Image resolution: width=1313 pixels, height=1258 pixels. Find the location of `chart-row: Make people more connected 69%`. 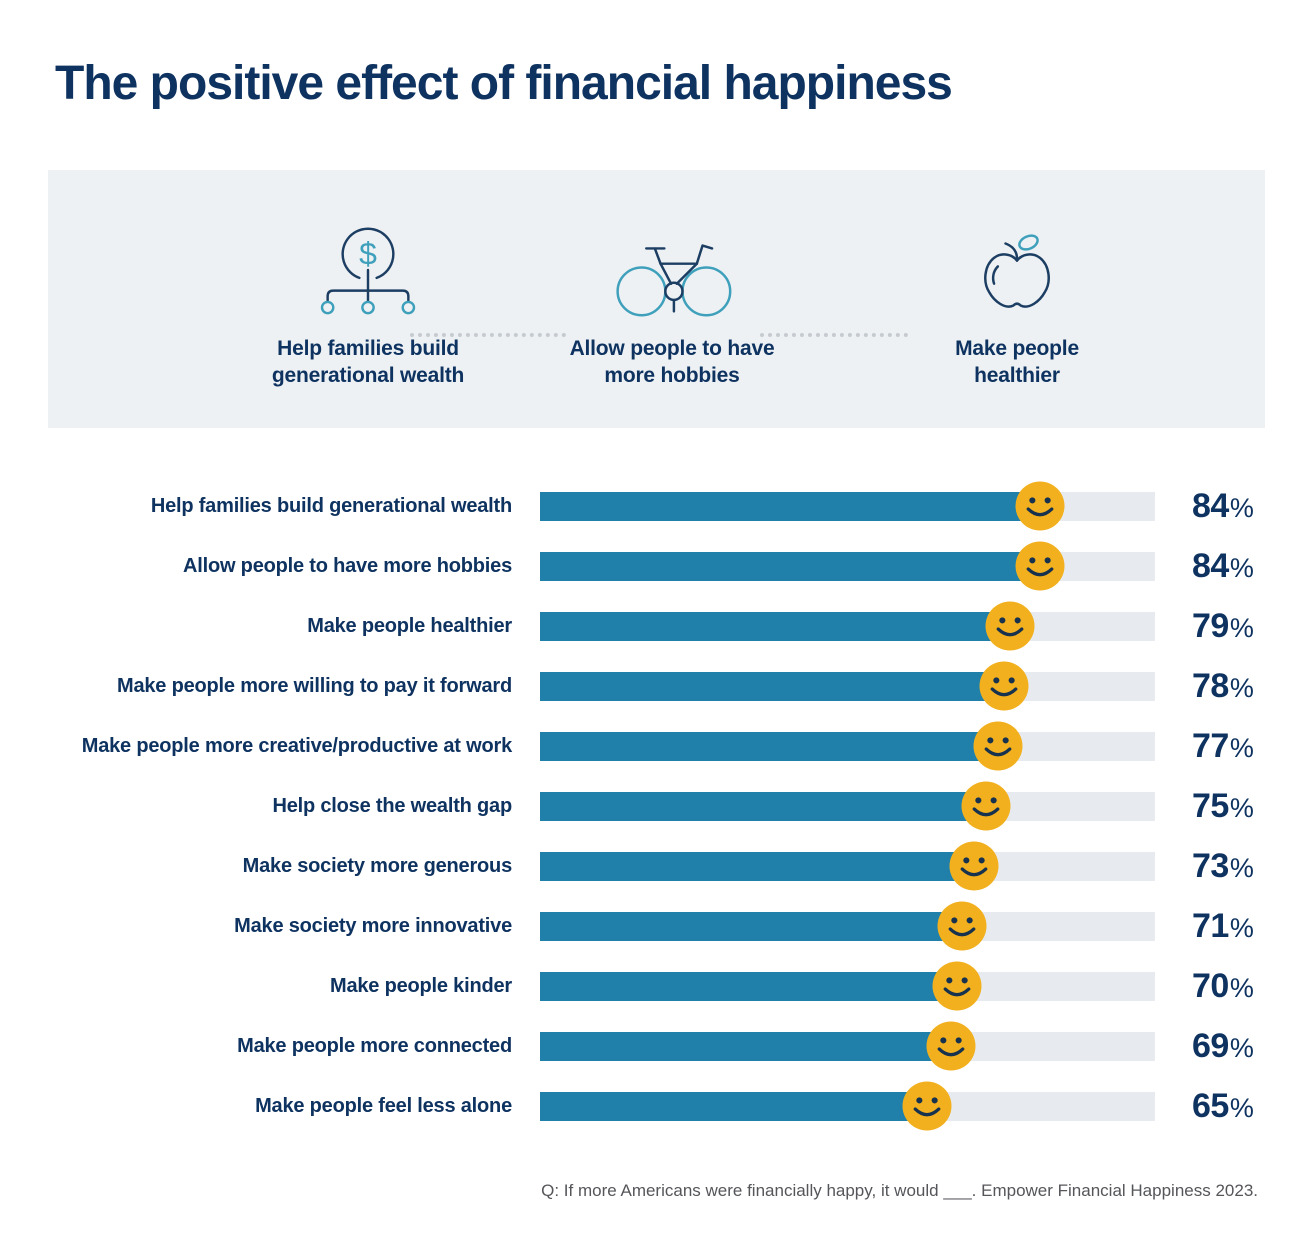

chart-row: Make people more connected 69% is located at coordinates (656, 1046).